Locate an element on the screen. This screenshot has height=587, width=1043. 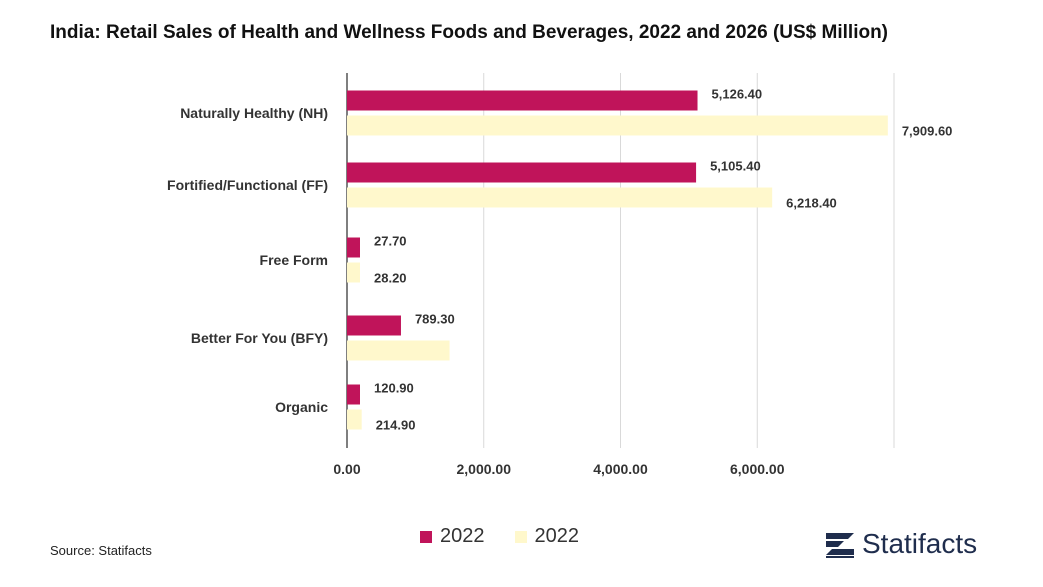
x-tick-label: 2,000.00 is located at coordinates (484, 469).